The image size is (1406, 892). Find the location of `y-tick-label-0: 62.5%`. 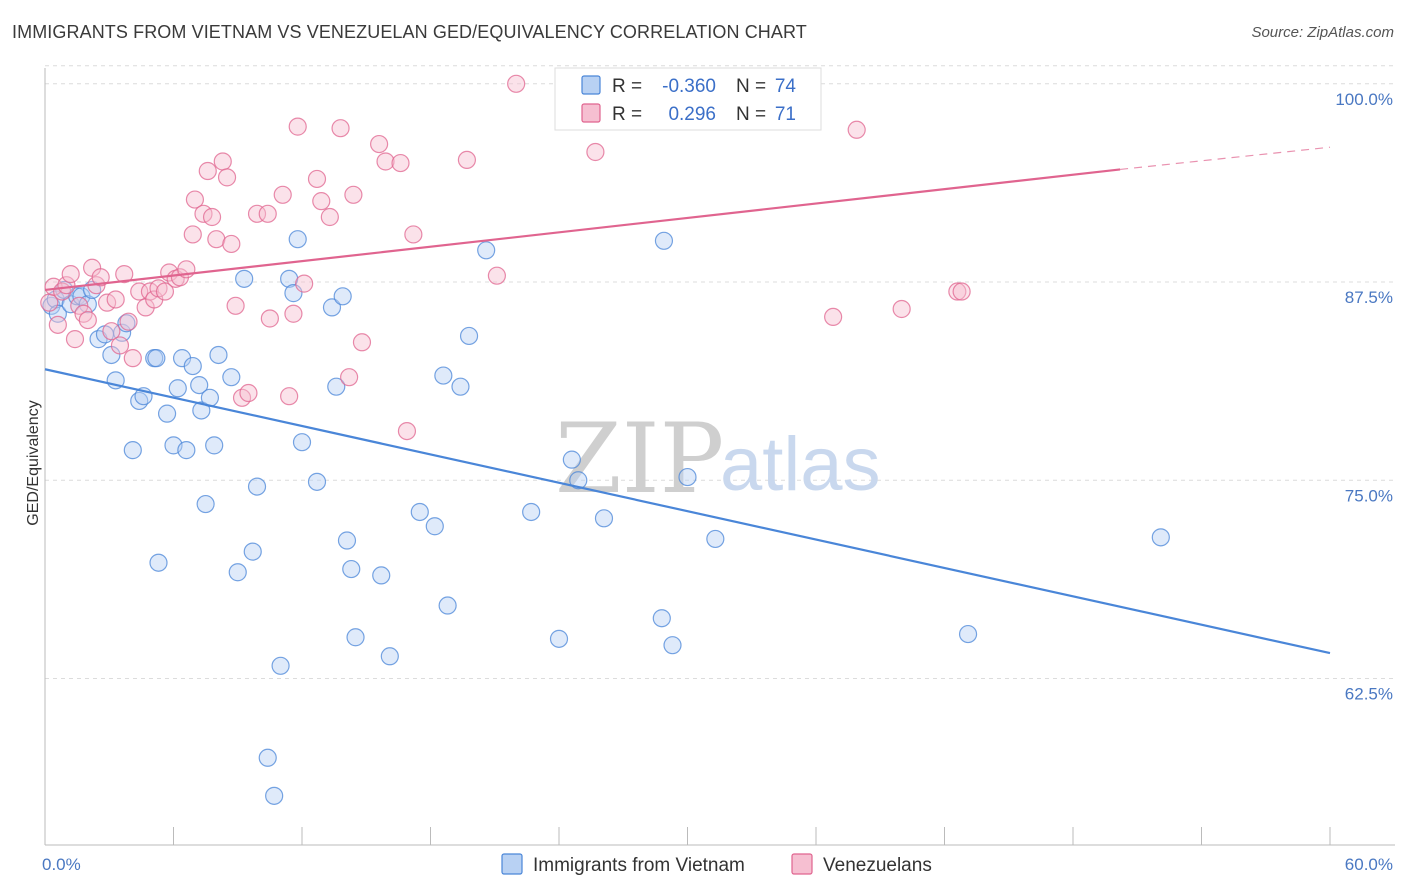

y-tick-label-0: 62.5% is located at coordinates (1369, 693).